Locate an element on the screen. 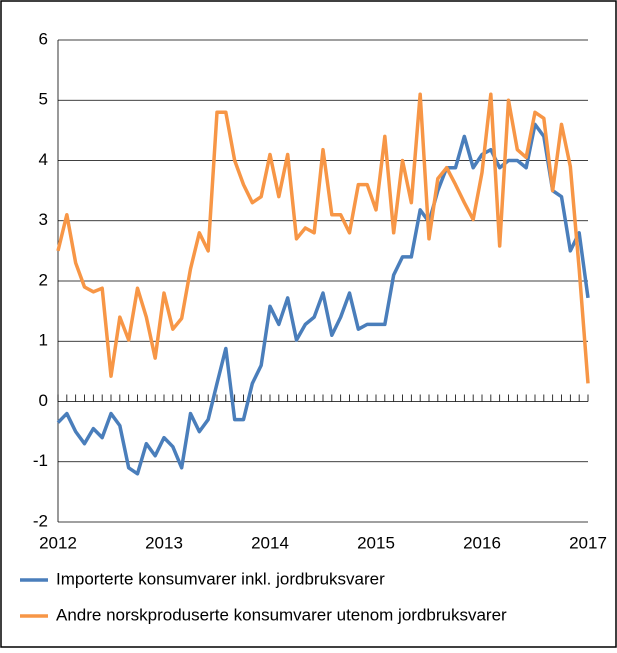  y-tick-label: 1 is located at coordinates (43, 340).